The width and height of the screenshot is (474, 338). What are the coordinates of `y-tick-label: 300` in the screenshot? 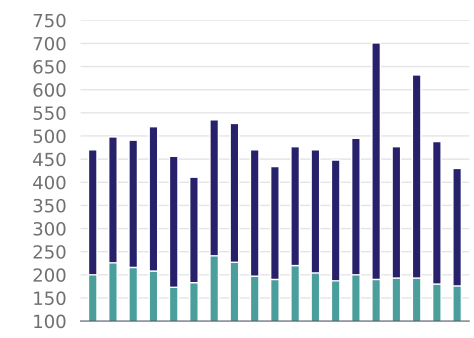 It's located at (50, 229).